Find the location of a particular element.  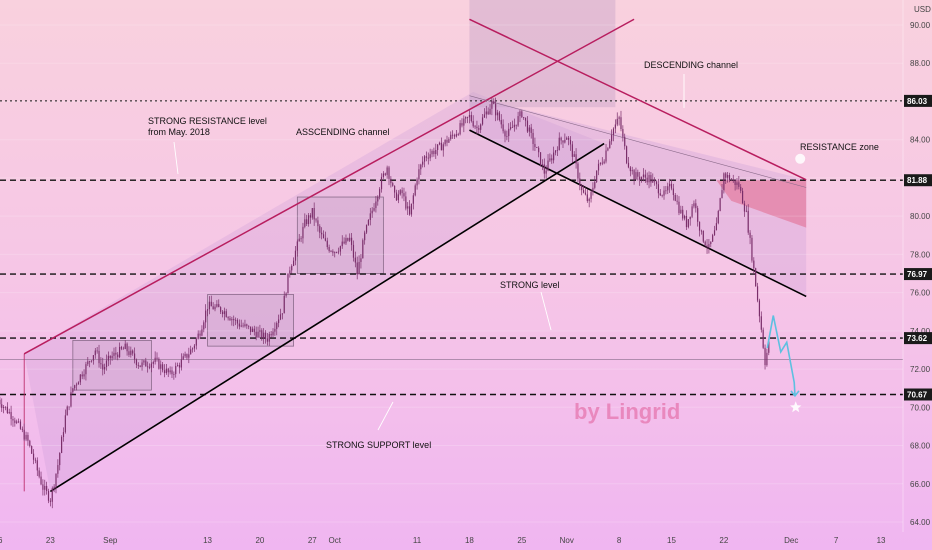

descending-channel-mid-line is located at coordinates (638, 141).